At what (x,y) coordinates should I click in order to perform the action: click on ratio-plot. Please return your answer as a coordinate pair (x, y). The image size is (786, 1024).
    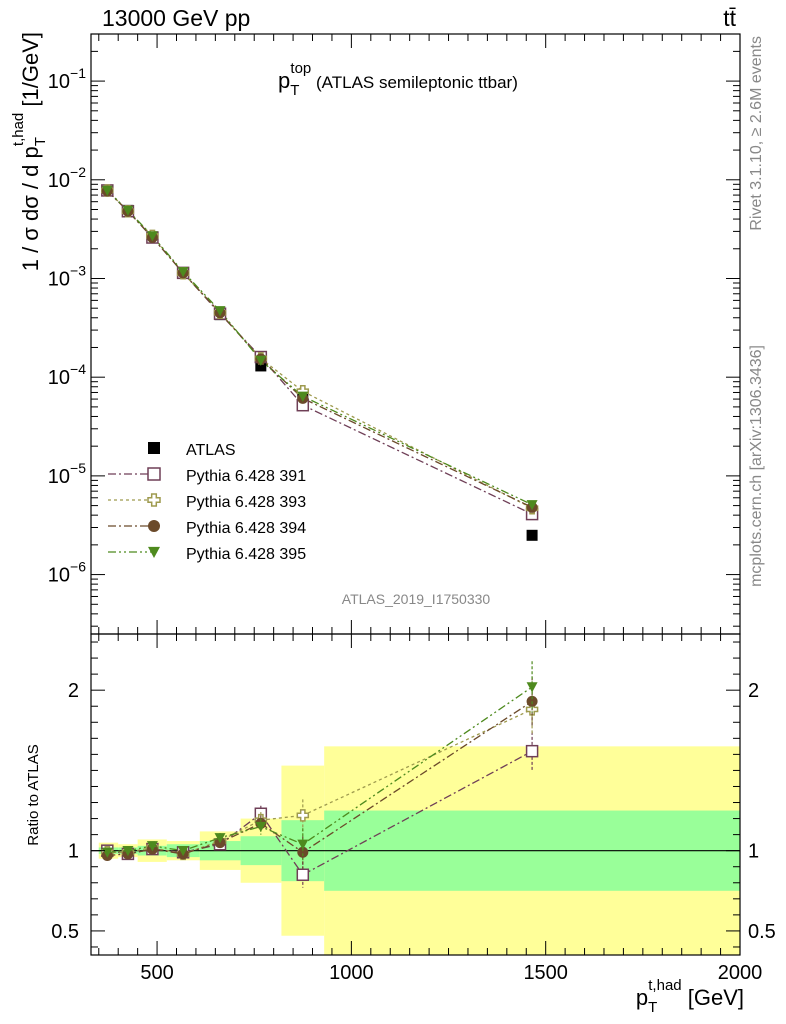
    Looking at the image, I should click on (320, 774).